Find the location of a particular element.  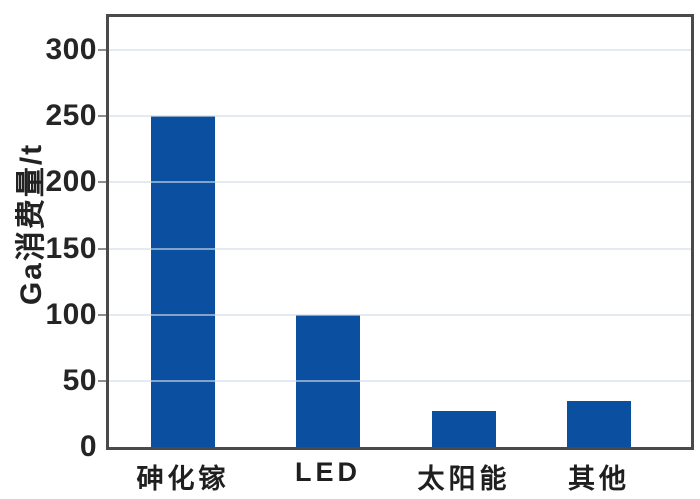

y-tick-label-50: 50 is located at coordinates (79, 380).